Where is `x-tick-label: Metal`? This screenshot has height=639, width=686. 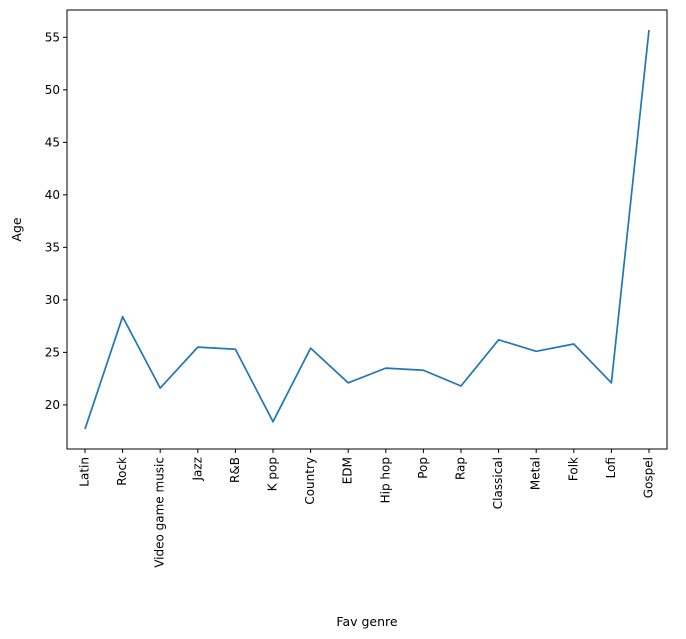 x-tick-label: Metal is located at coordinates (536, 473).